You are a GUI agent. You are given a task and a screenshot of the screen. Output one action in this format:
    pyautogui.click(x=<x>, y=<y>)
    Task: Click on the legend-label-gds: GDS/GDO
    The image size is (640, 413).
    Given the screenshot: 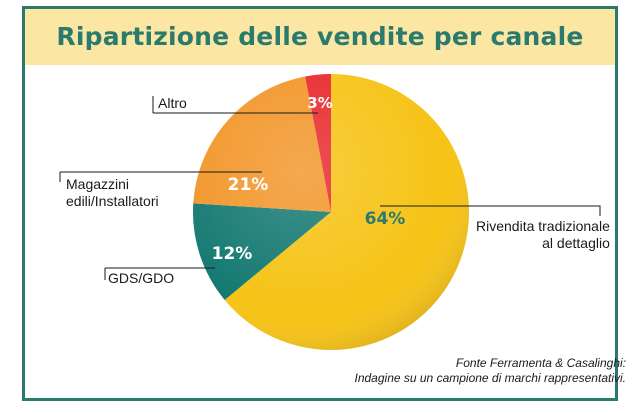 What is the action you would take?
    pyautogui.click(x=141, y=278)
    